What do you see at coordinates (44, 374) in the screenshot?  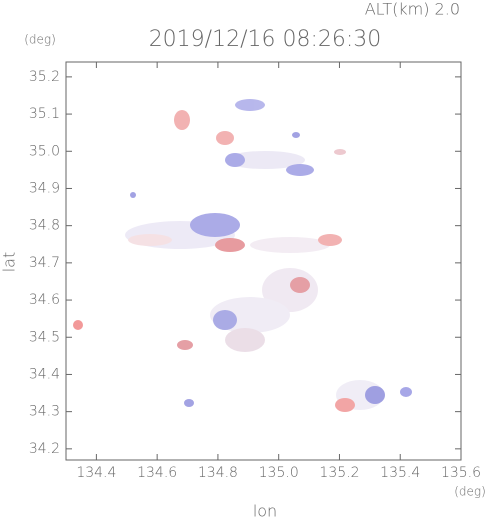 I see `y-tick-label: 34.4` at bounding box center [44, 374].